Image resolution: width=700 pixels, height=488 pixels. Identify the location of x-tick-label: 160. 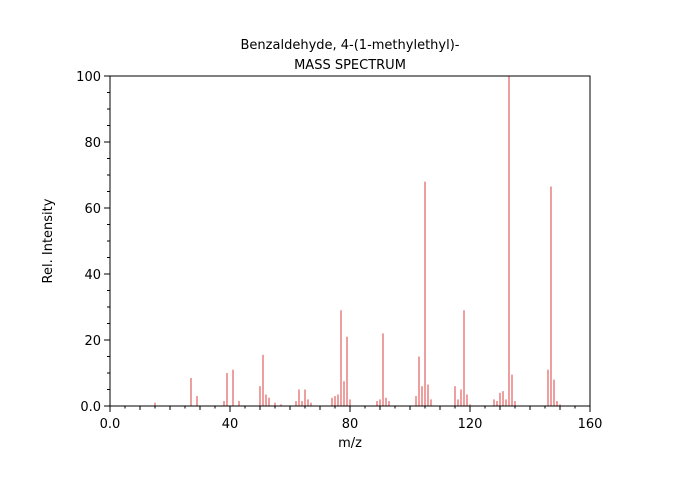
(590, 424).